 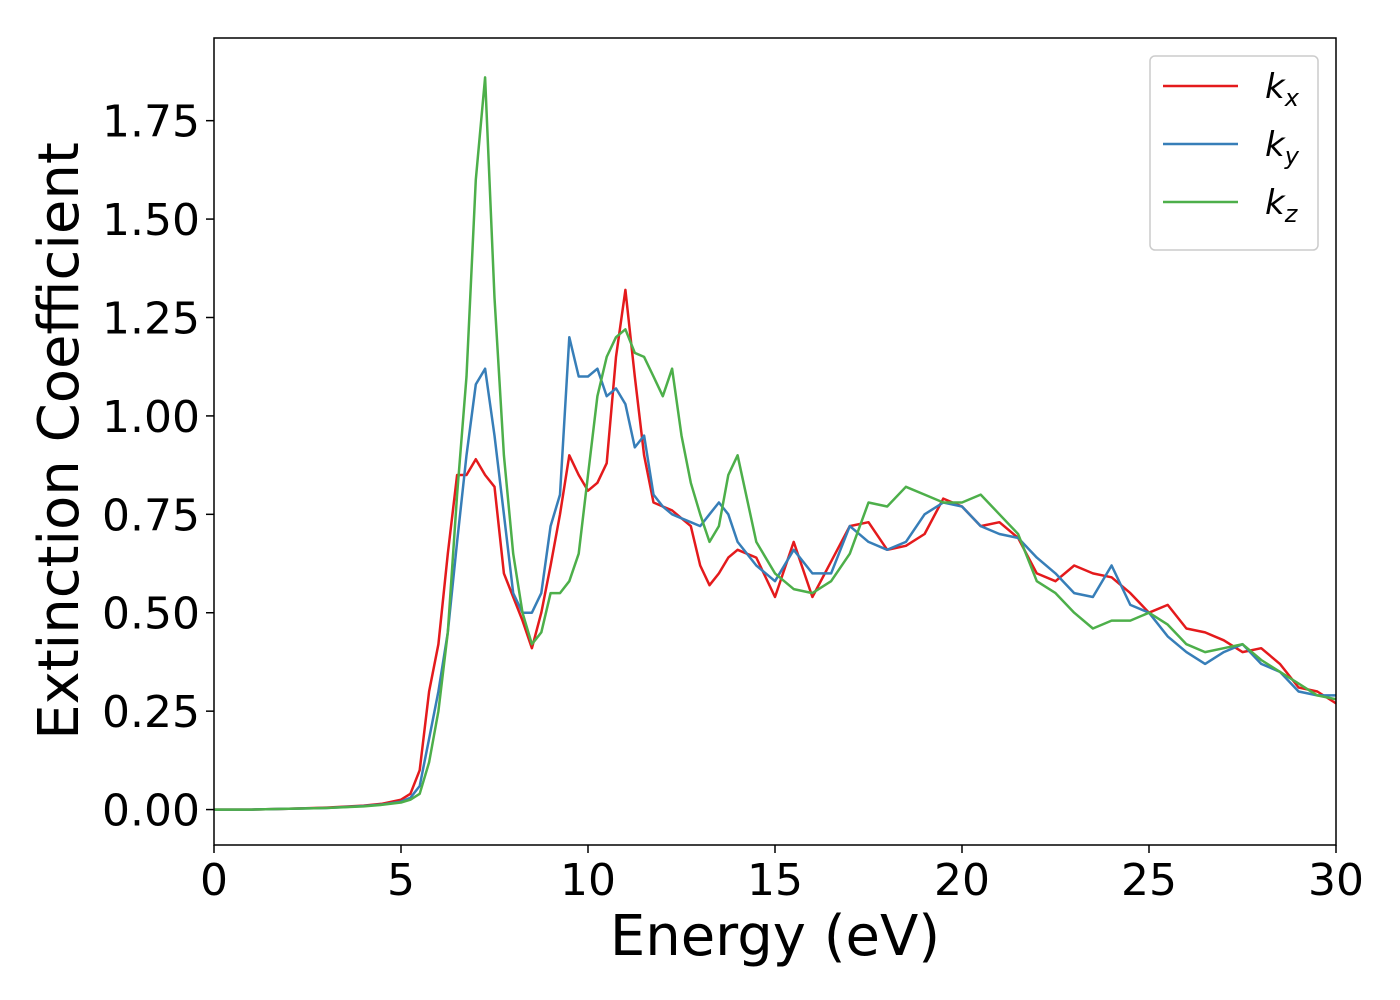 What do you see at coordinates (151, 417) in the screenshot?
I see `y-tick-label: 1.00` at bounding box center [151, 417].